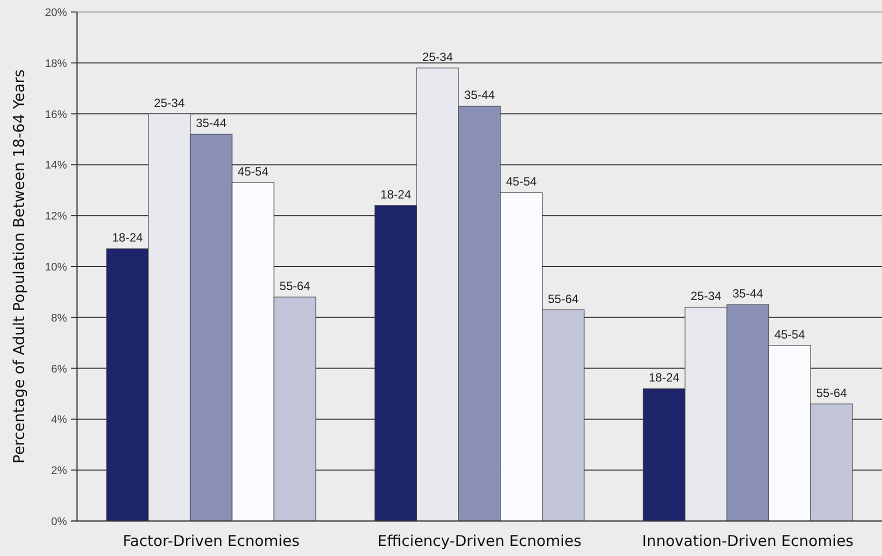 The image size is (882, 556). I want to click on y-tick-label: 8%, so click(59, 318).